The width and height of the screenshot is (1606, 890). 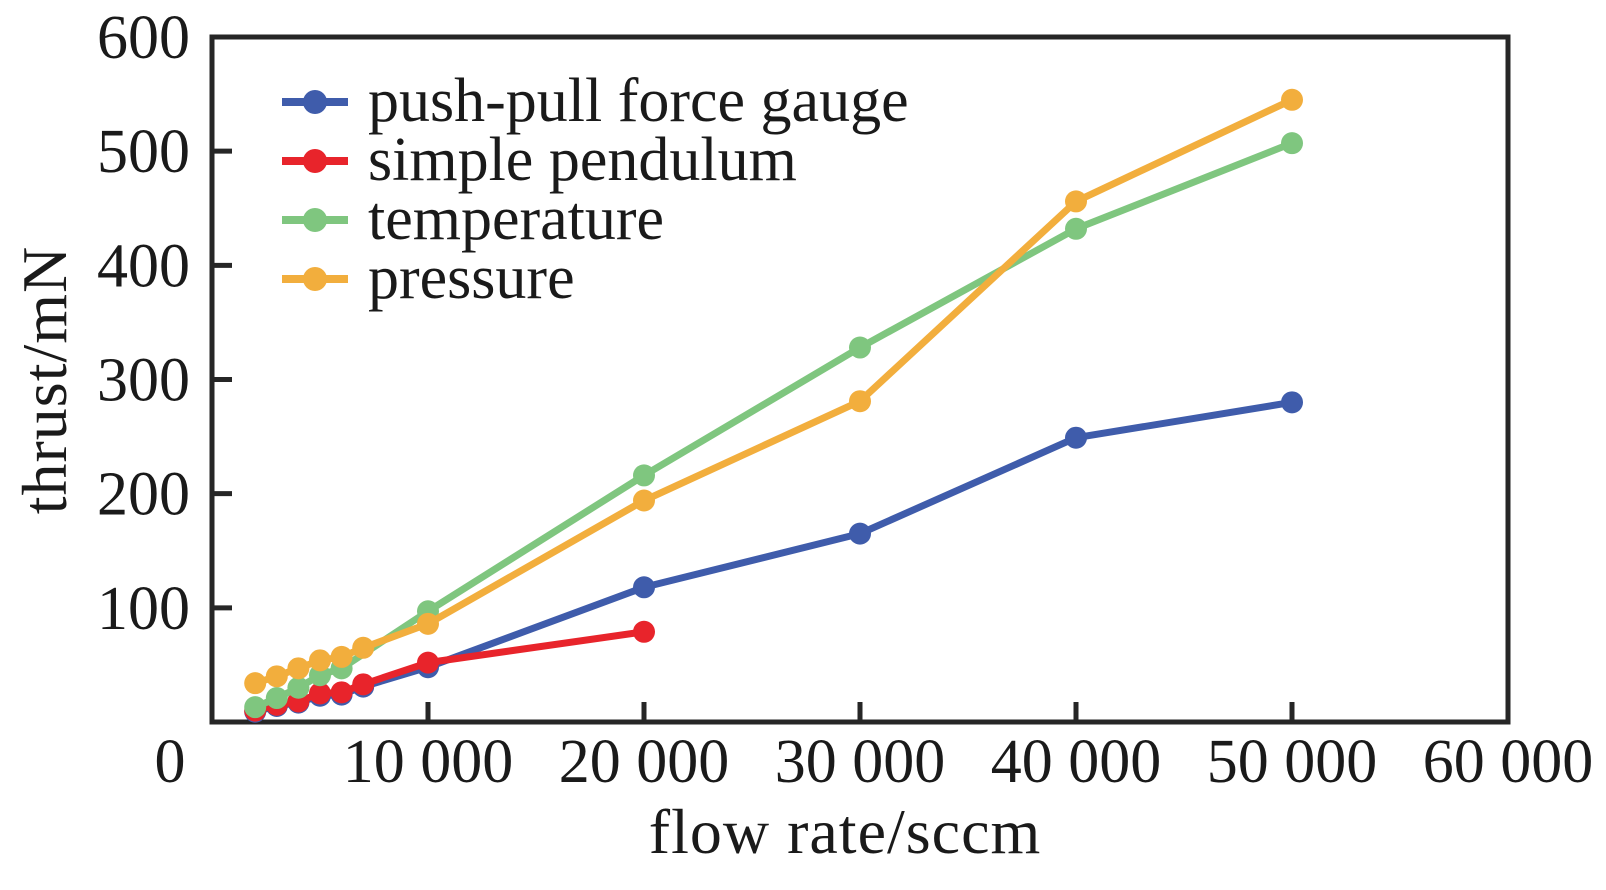 I want to click on legend-item-pressure: pressure, so click(x=595, y=278).